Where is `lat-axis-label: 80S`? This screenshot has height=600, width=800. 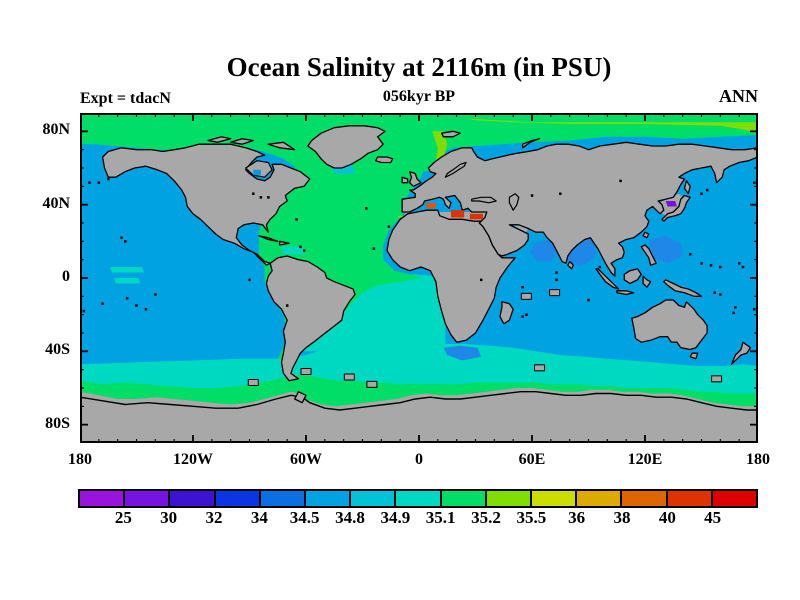 lat-axis-label: 80S is located at coordinates (57, 423).